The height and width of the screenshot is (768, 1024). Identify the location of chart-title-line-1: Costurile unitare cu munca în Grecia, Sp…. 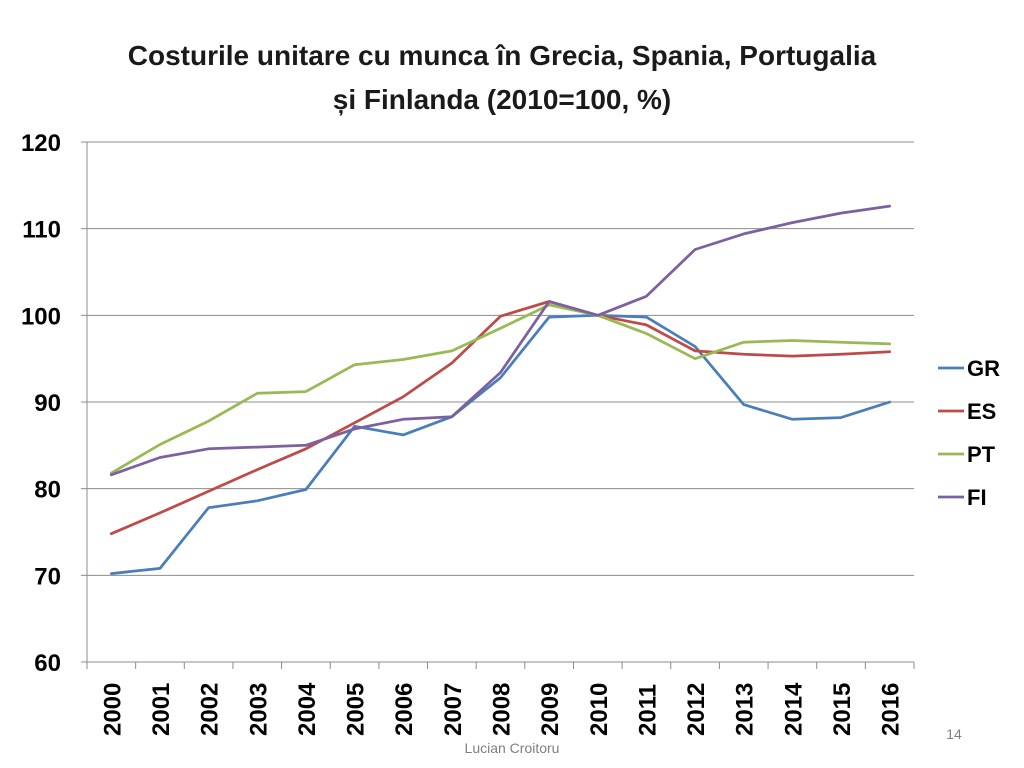
(502, 55).